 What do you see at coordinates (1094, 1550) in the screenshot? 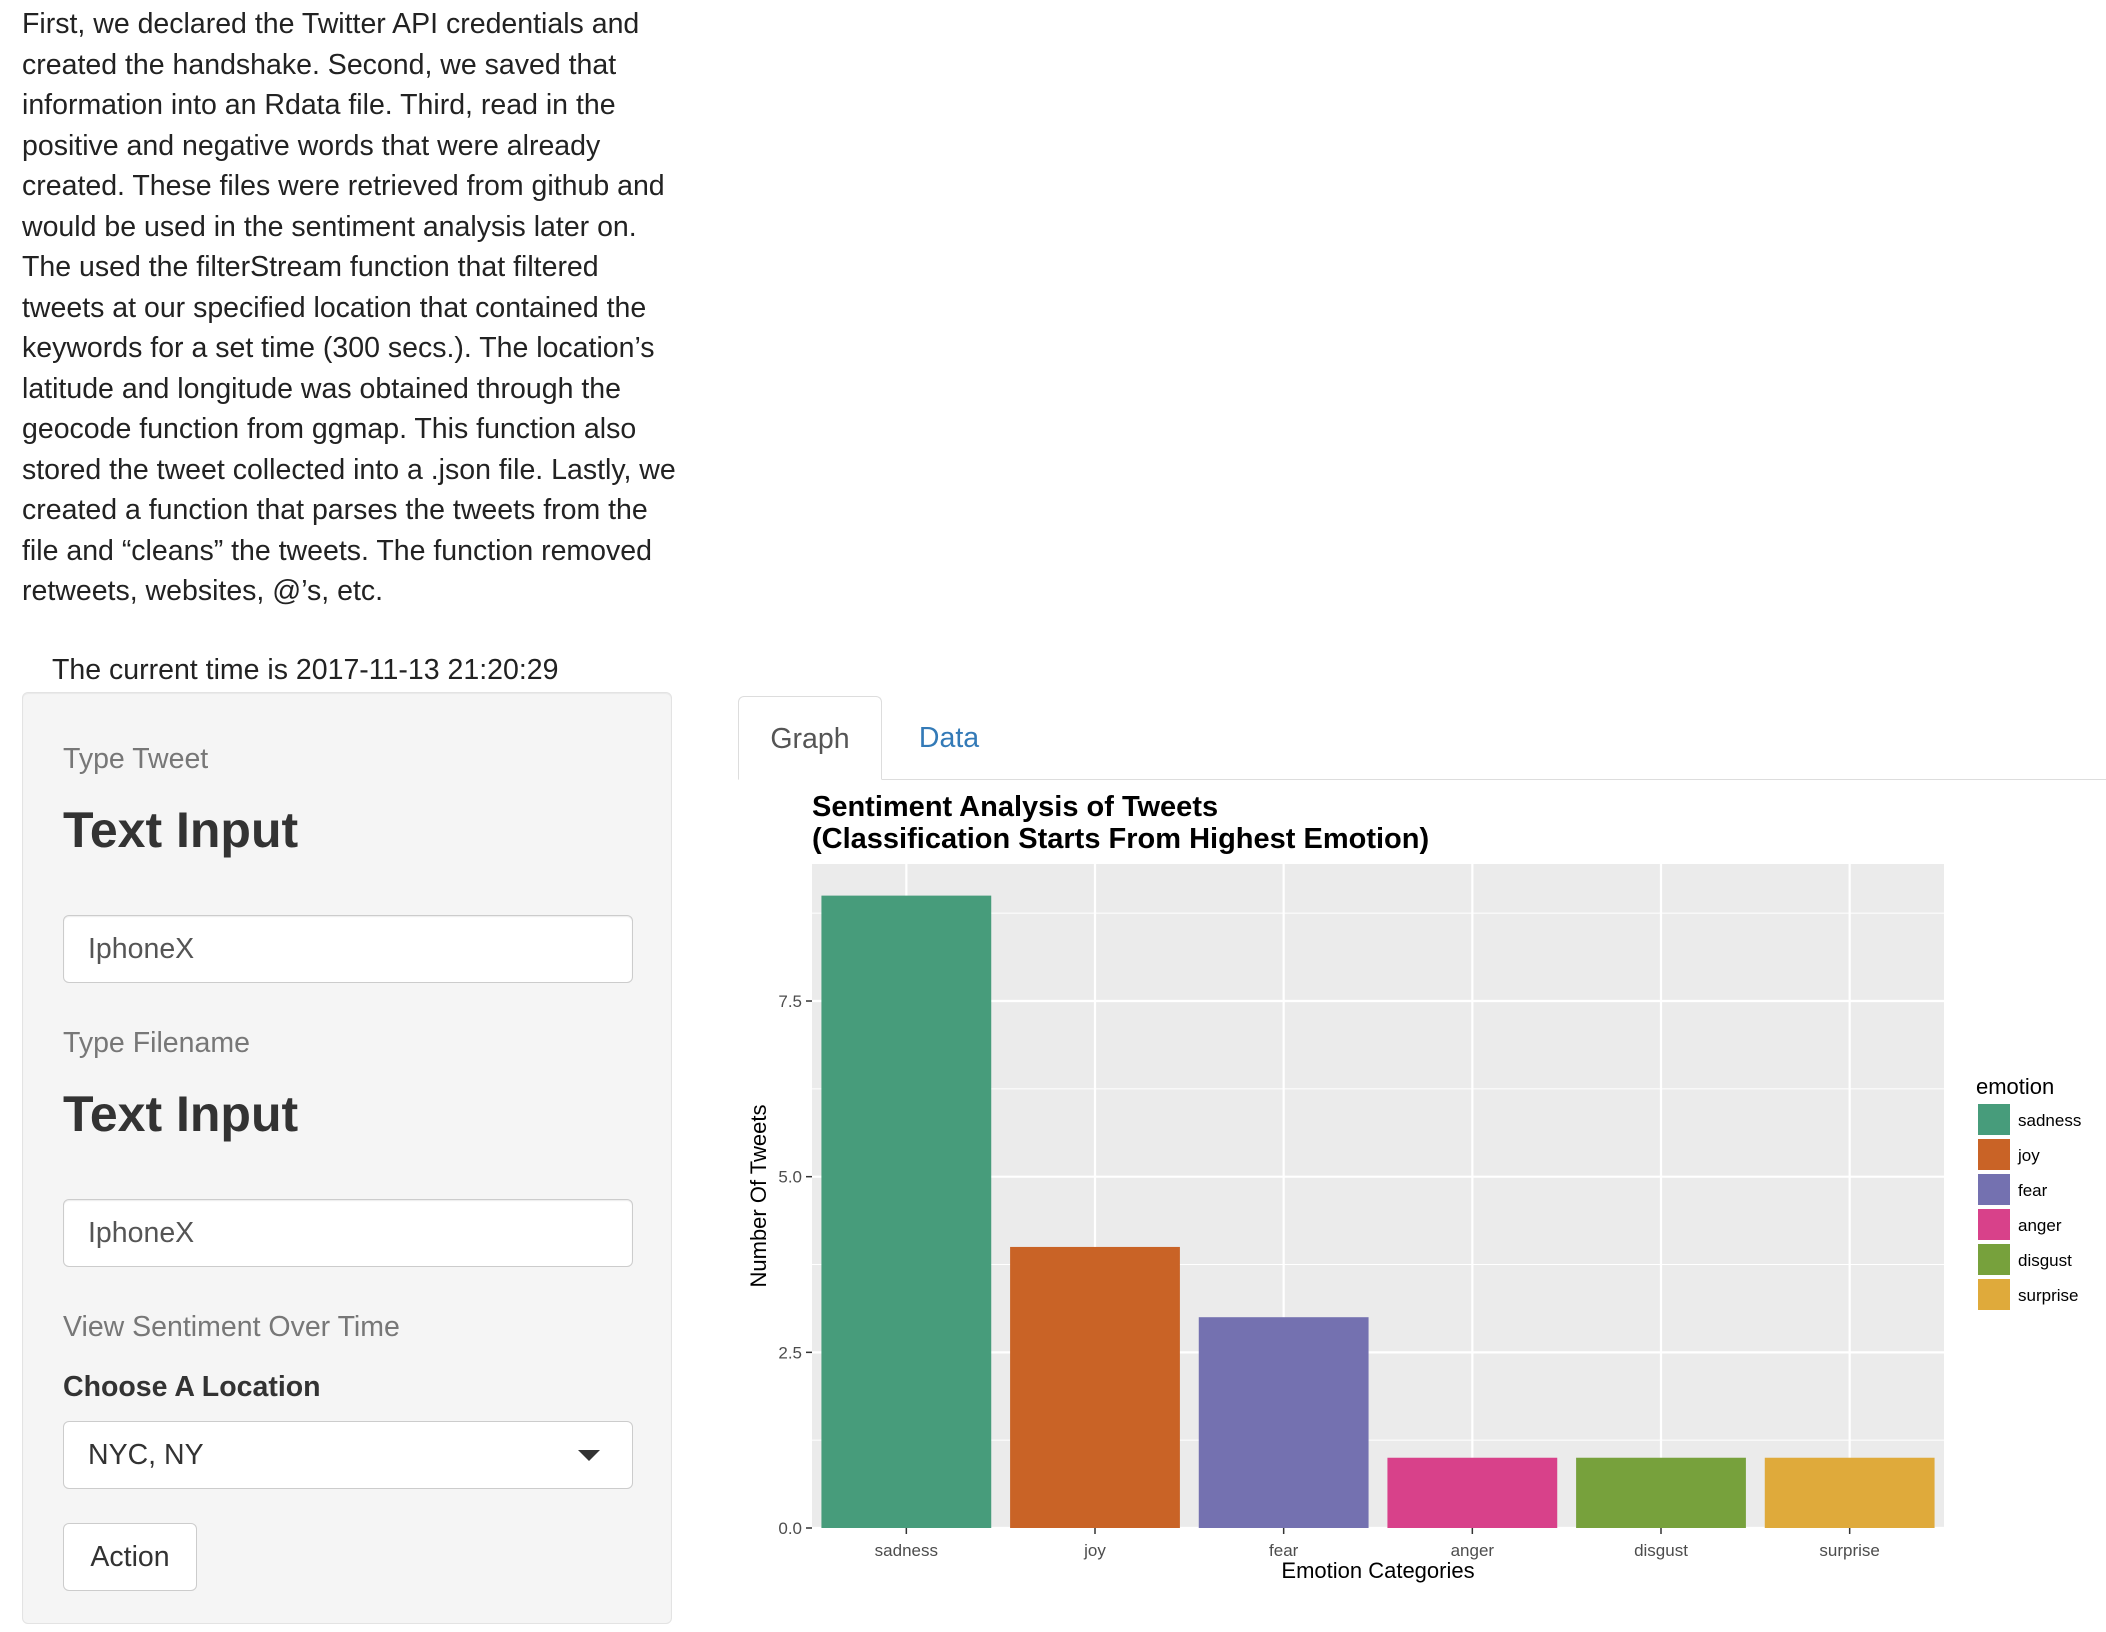
I see `x-tick-label: joy` at bounding box center [1094, 1550].